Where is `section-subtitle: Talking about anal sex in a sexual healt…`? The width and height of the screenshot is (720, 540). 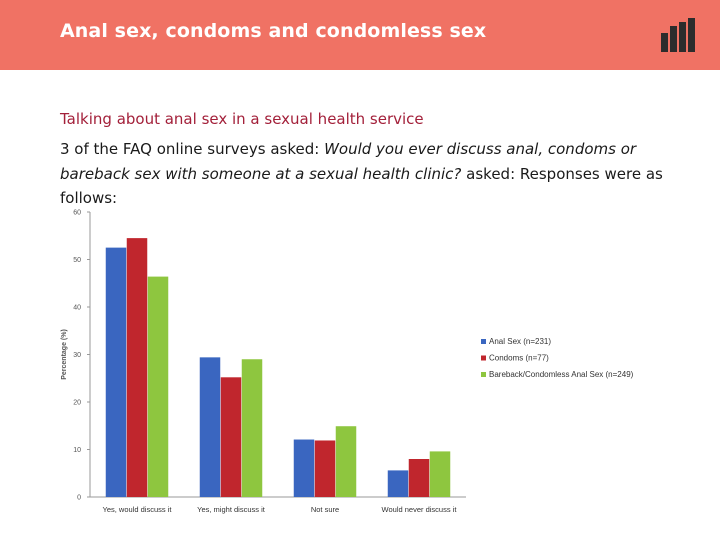
section-subtitle: Talking about anal sex in a sexual healt… is located at coordinates (242, 119).